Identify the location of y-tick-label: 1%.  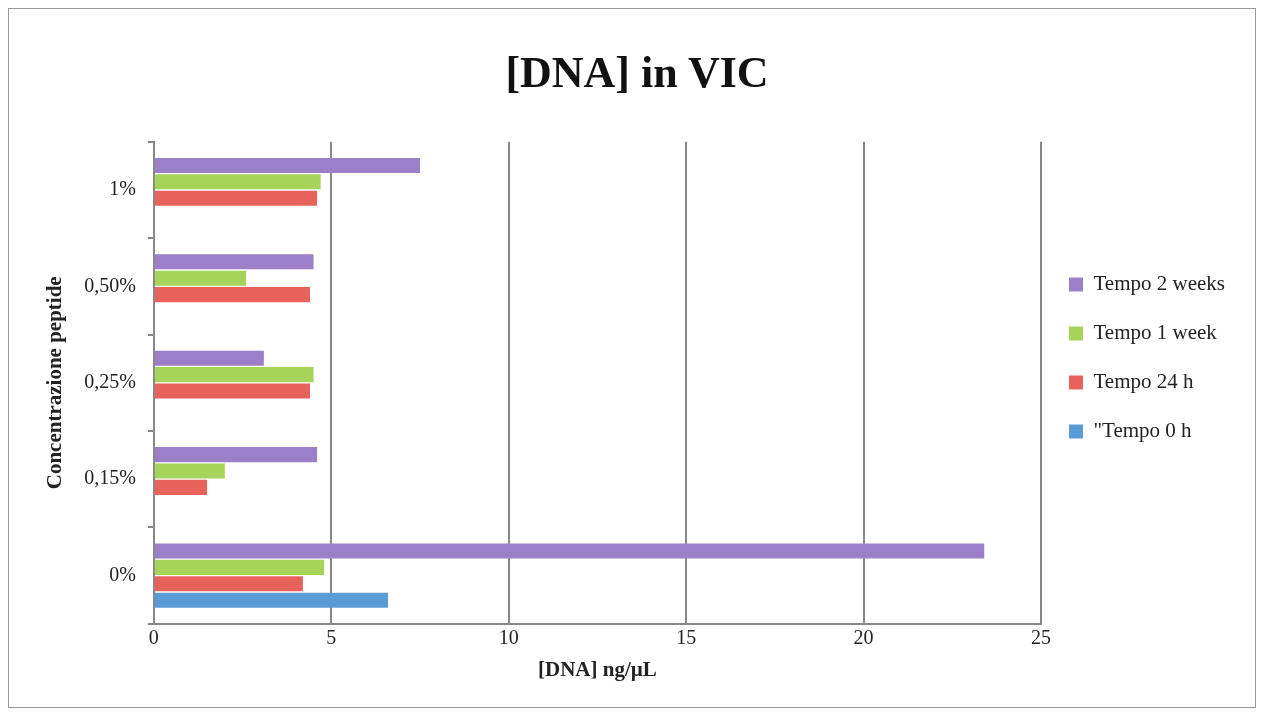
(122, 188).